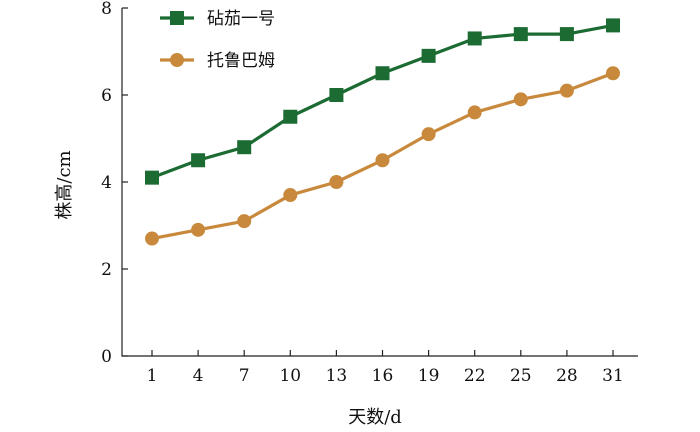 This screenshot has height=432, width=700. What do you see at coordinates (567, 376) in the screenshot?
I see `x-tick-label: 28` at bounding box center [567, 376].